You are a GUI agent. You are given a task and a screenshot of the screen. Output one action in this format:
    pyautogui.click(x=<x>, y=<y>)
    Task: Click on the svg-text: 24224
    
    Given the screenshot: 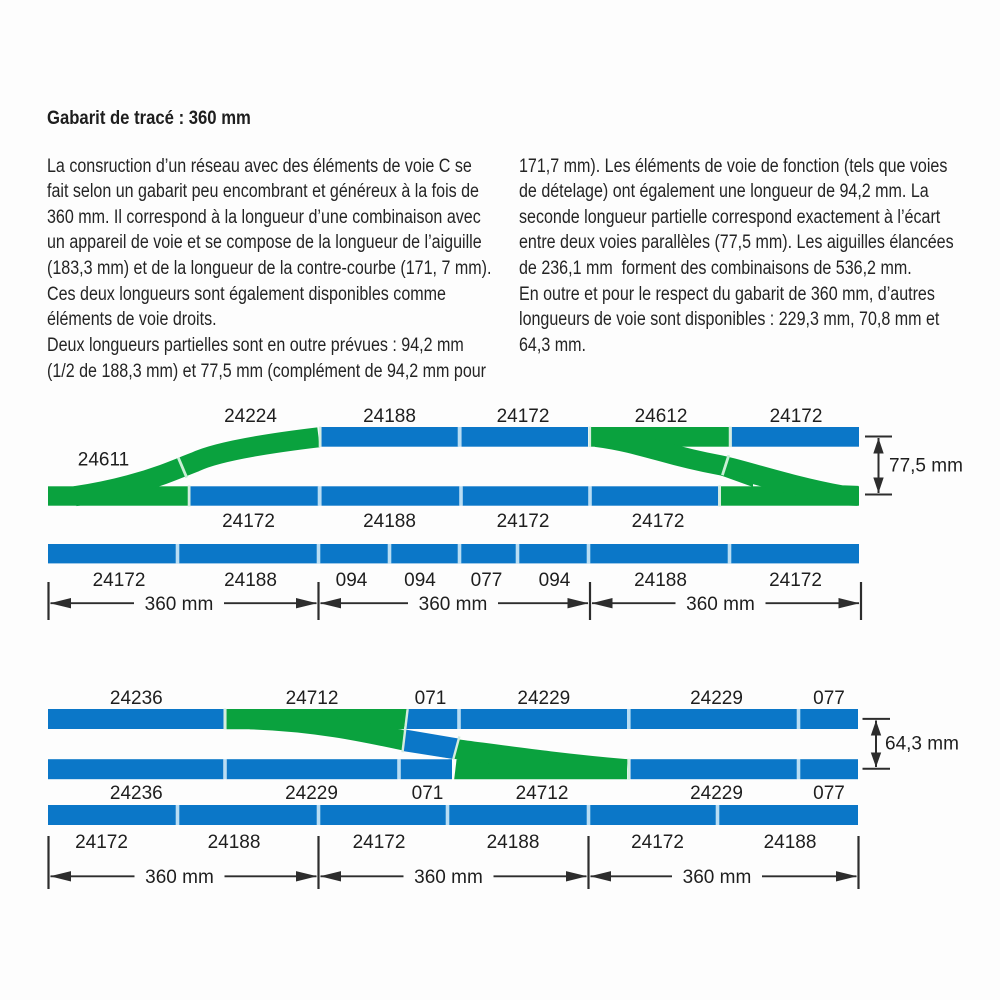 What is the action you would take?
    pyautogui.click(x=250, y=416)
    